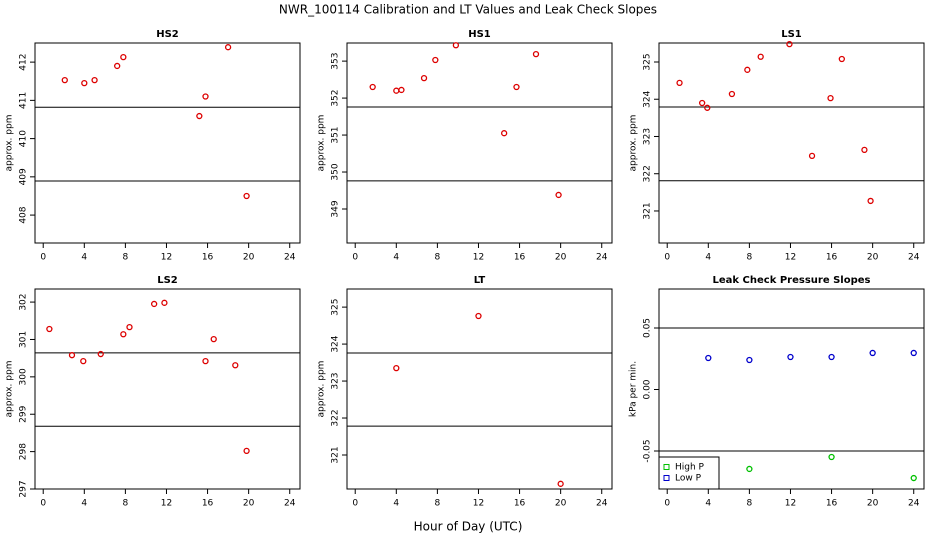  I want to click on y-tick-label: 298, so click(24, 451).